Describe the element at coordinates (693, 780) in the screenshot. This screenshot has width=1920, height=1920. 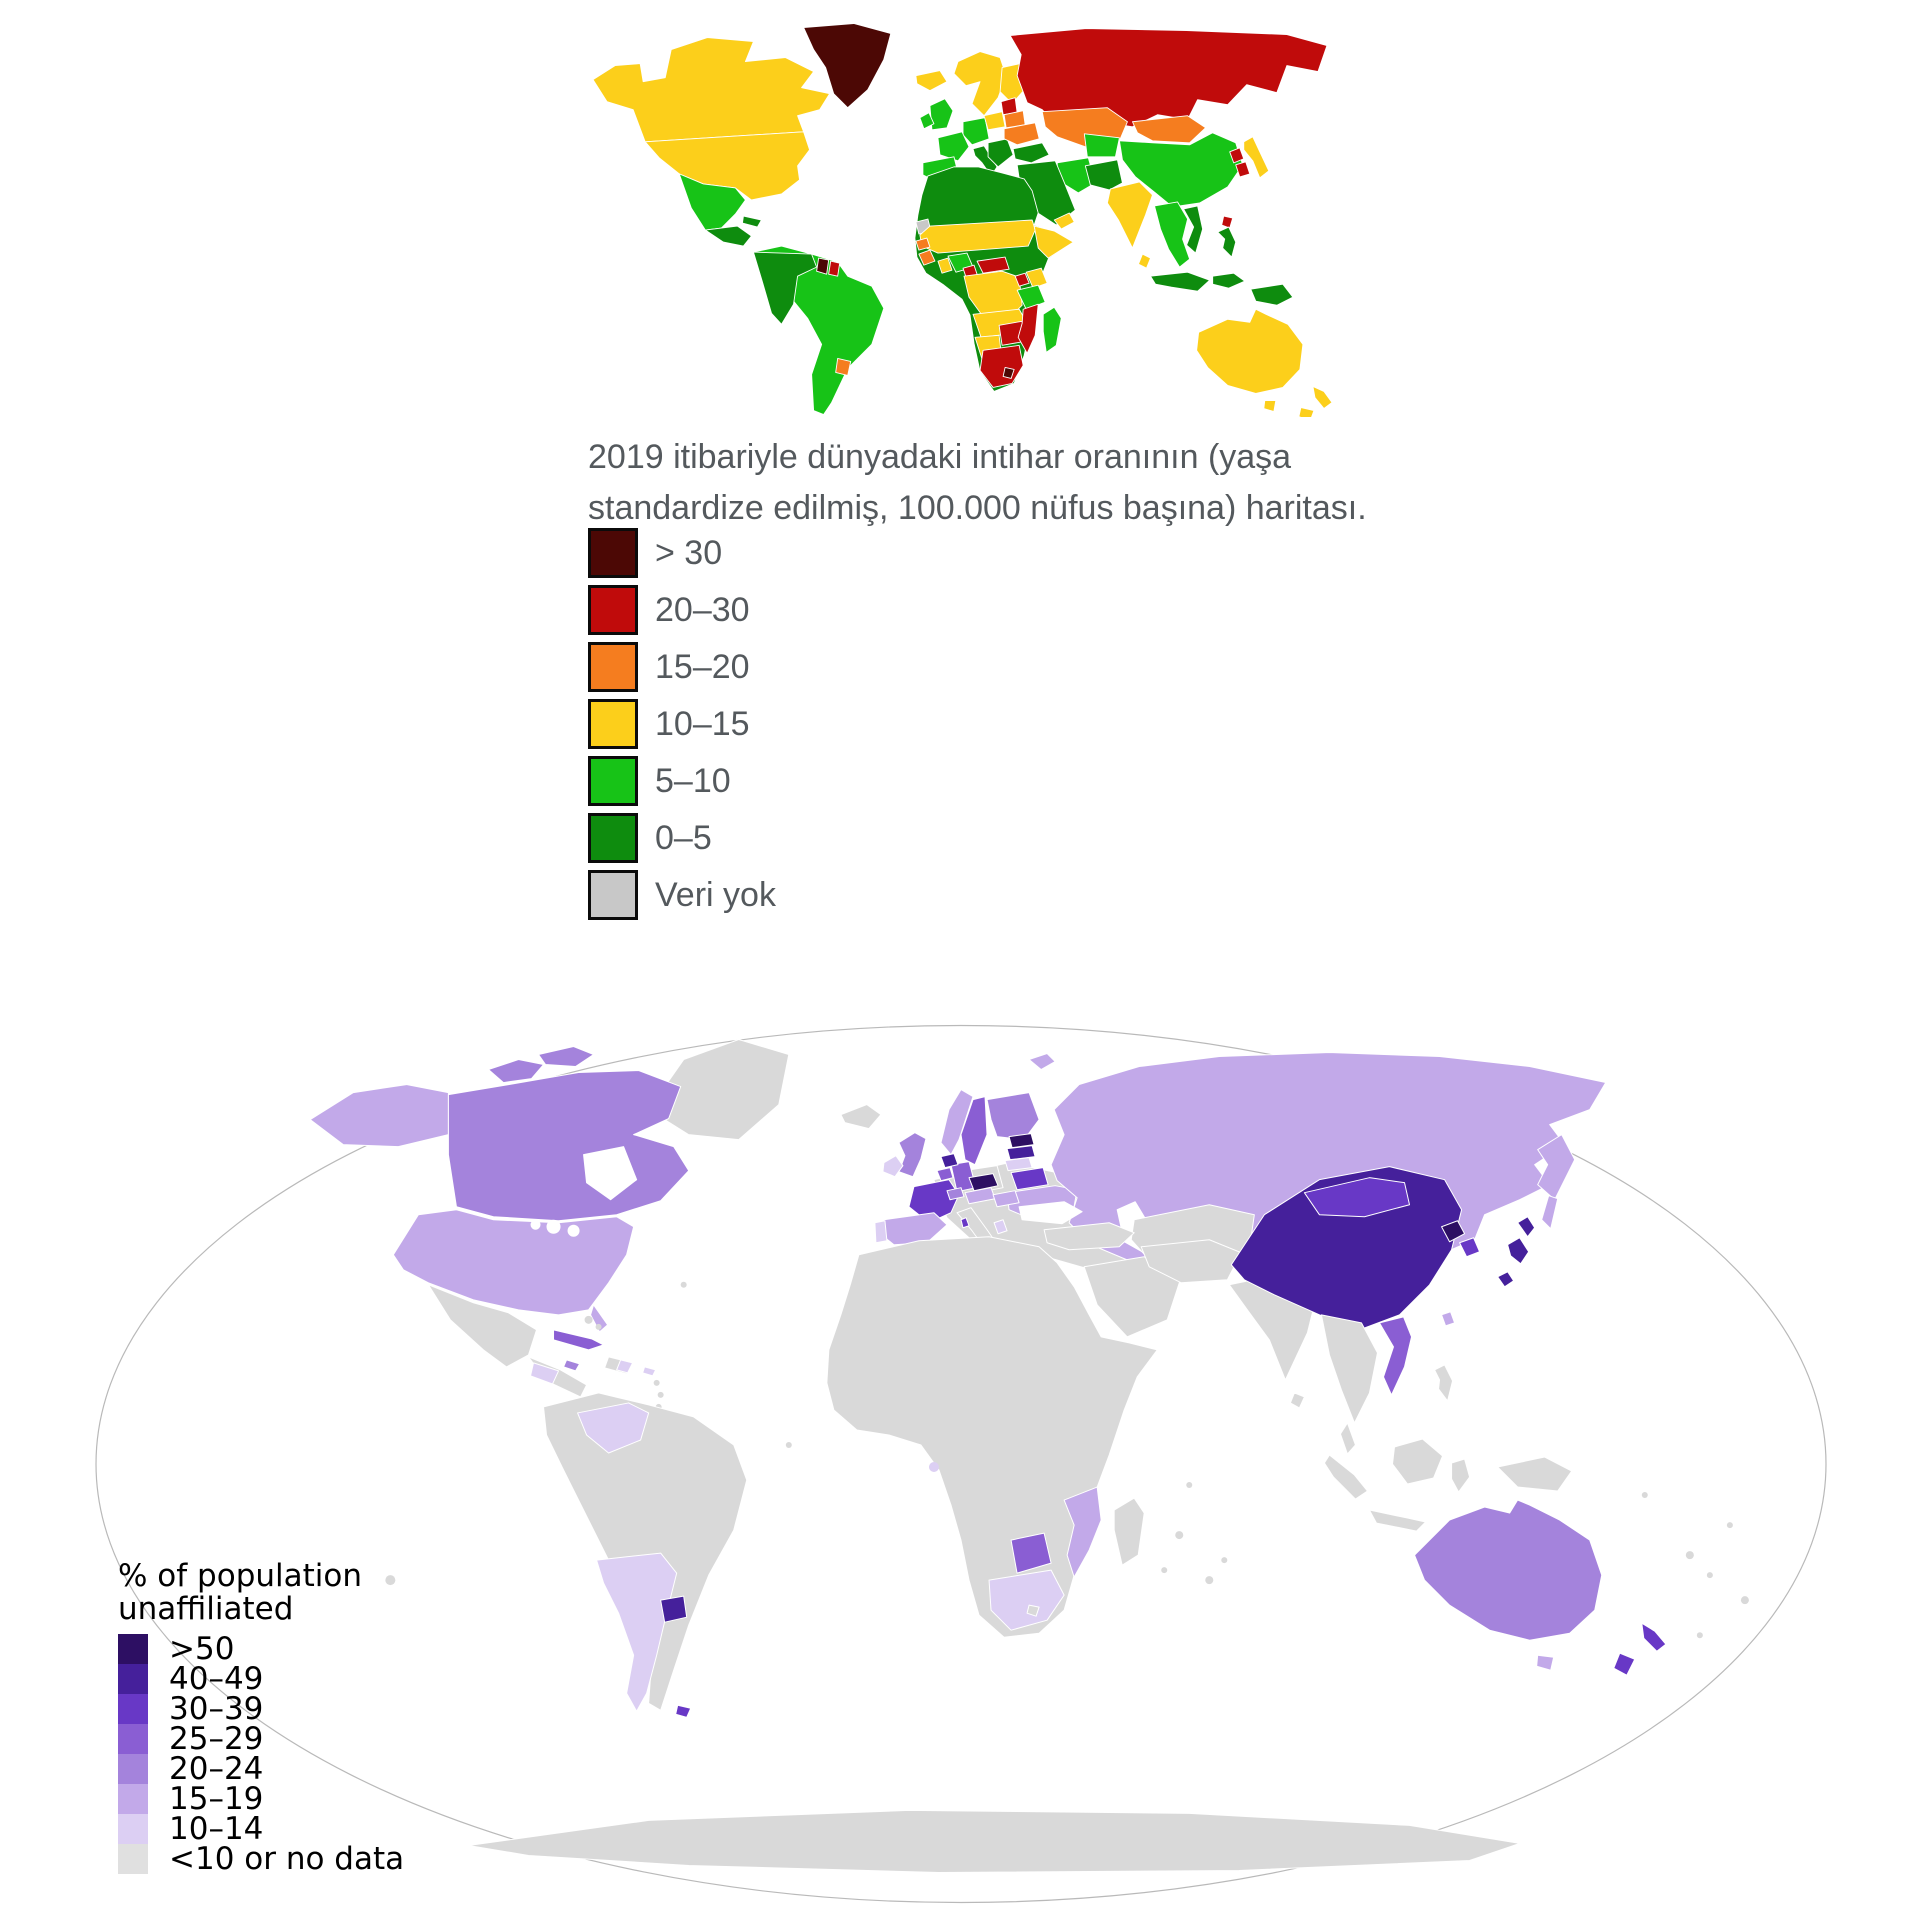
I see `legend-label: 5–10` at that location.